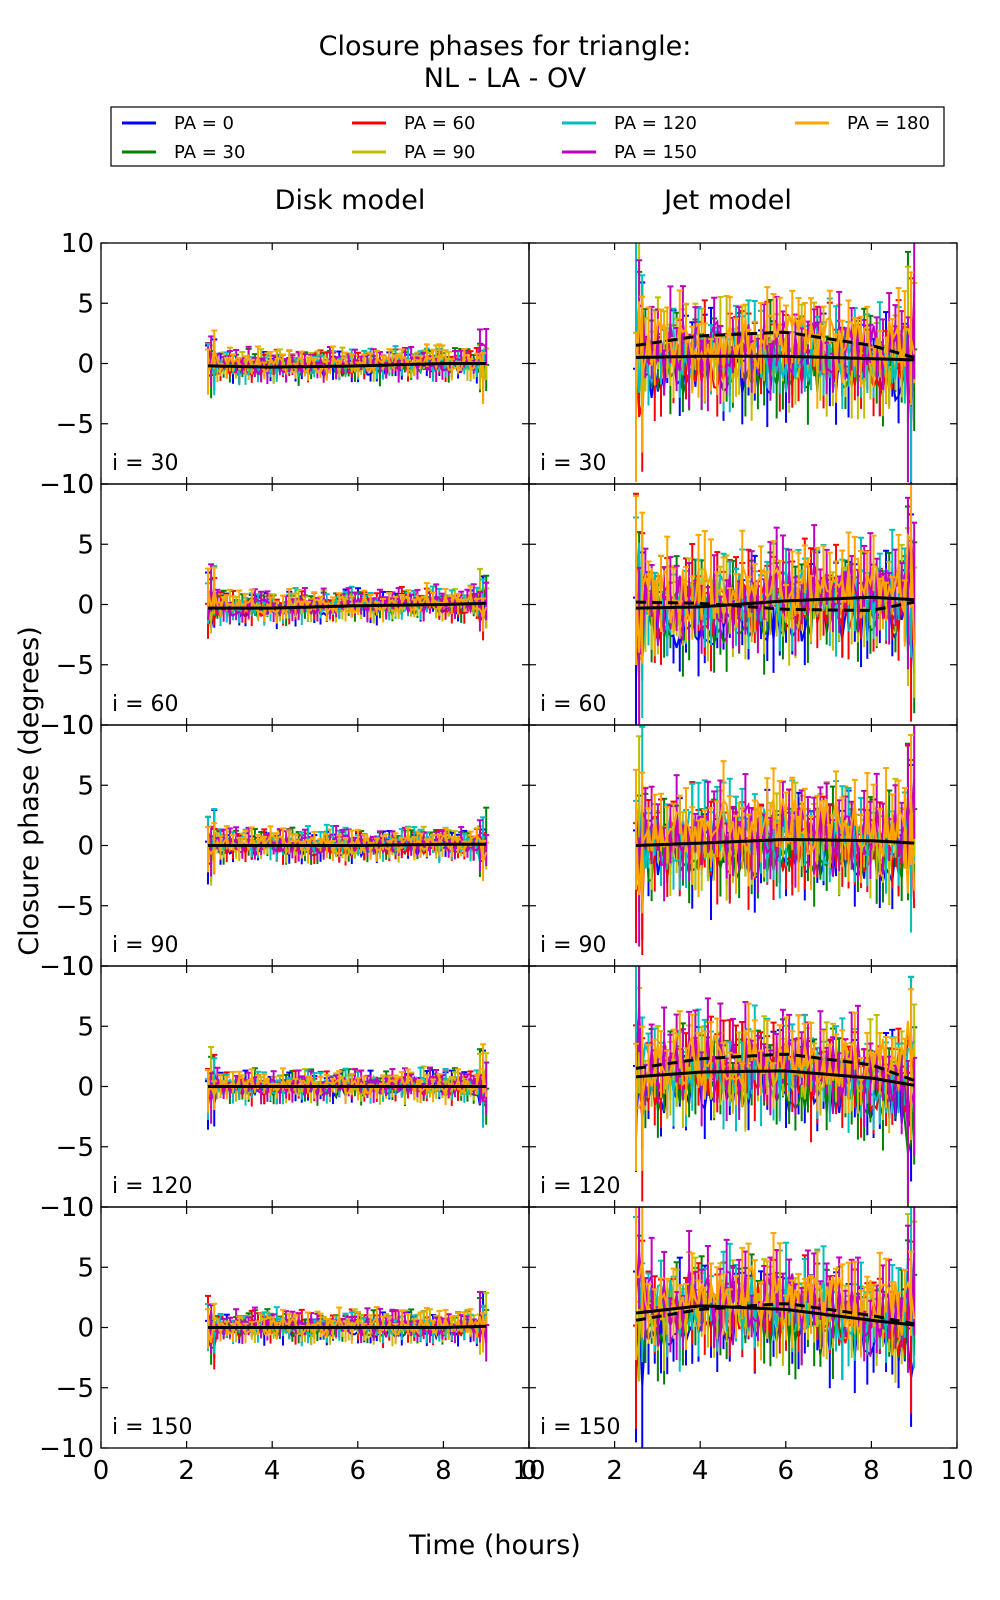  I want to click on panel-jet-row-1: i = 30, so click(729, 363).